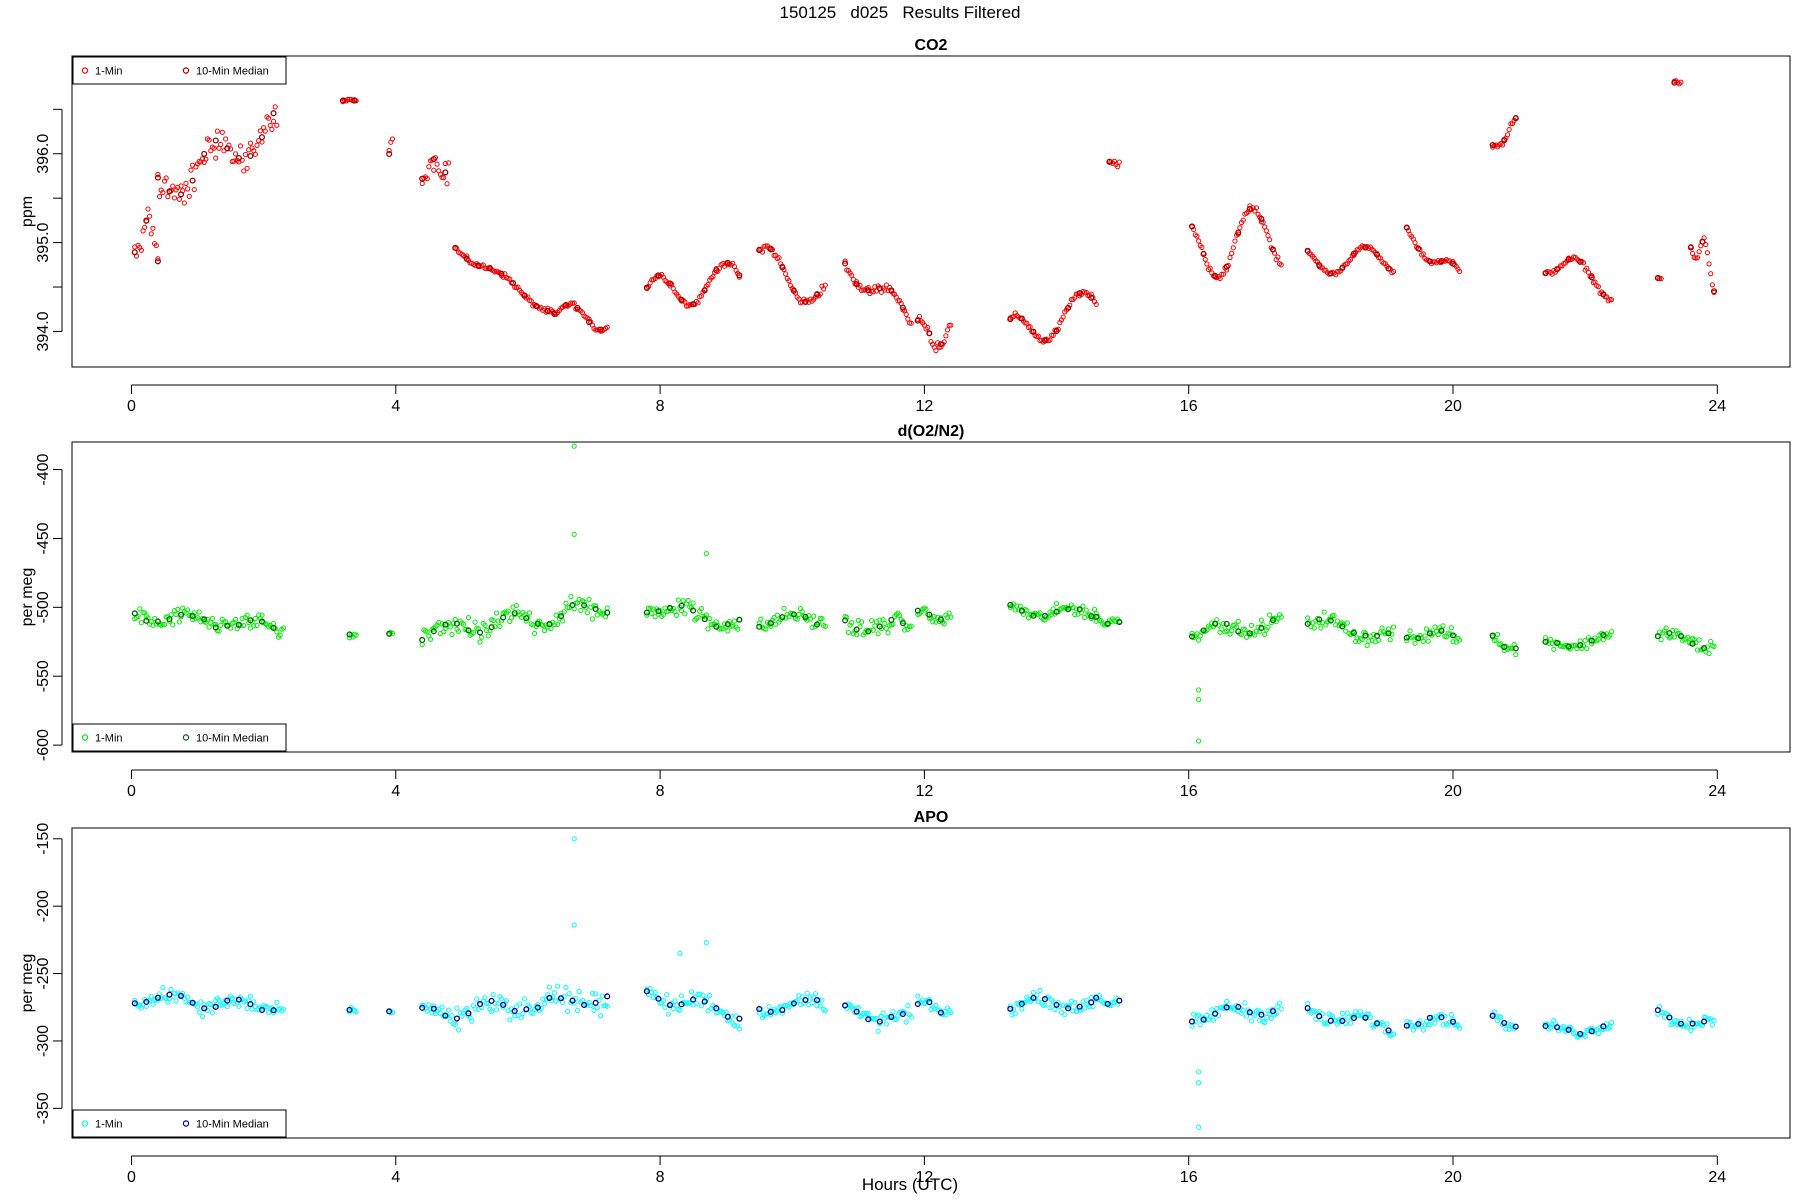 The height and width of the screenshot is (1200, 1800). I want to click on x-tick-label: 20, so click(1453, 791).